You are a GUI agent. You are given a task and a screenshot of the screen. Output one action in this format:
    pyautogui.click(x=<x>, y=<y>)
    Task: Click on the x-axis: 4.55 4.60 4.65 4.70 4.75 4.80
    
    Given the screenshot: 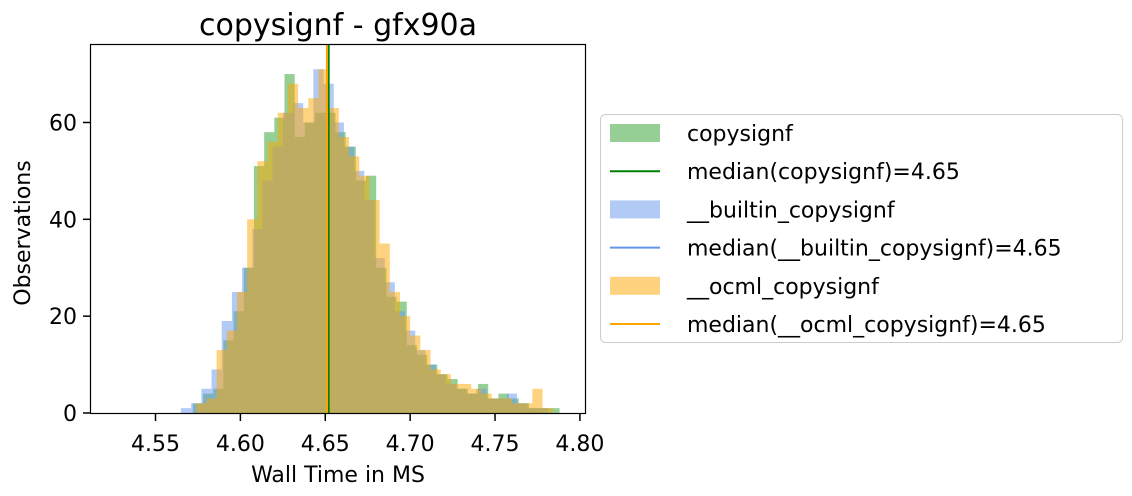 What is the action you would take?
    pyautogui.click(x=367, y=435)
    